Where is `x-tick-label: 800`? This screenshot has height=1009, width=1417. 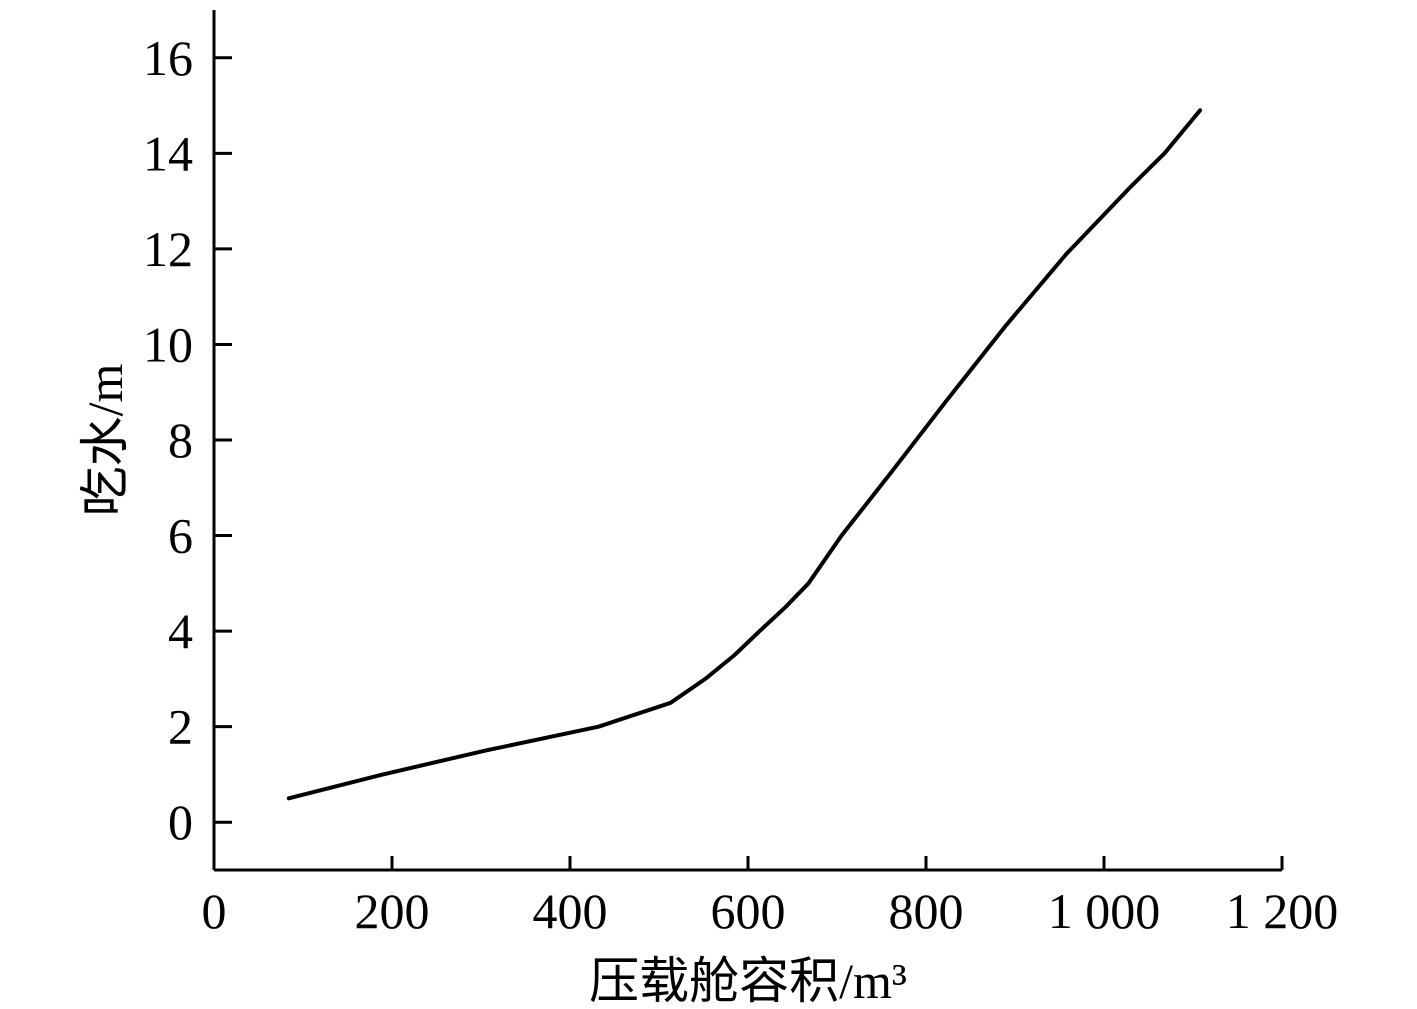 x-tick-label: 800 is located at coordinates (926, 911).